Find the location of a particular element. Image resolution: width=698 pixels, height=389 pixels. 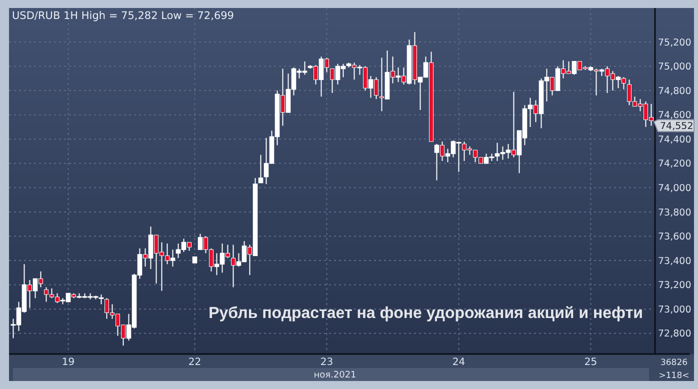

y-tick-label: 73,800 is located at coordinates (675, 212).